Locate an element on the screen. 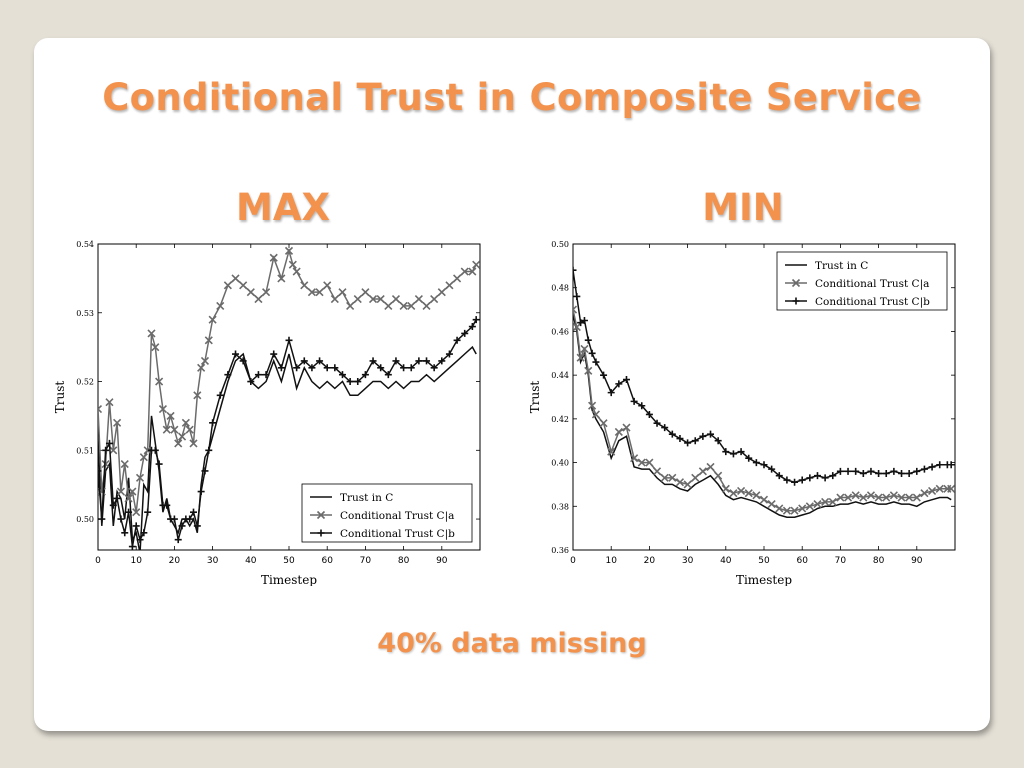  min-panel-label: MIN is located at coordinates (743, 207).